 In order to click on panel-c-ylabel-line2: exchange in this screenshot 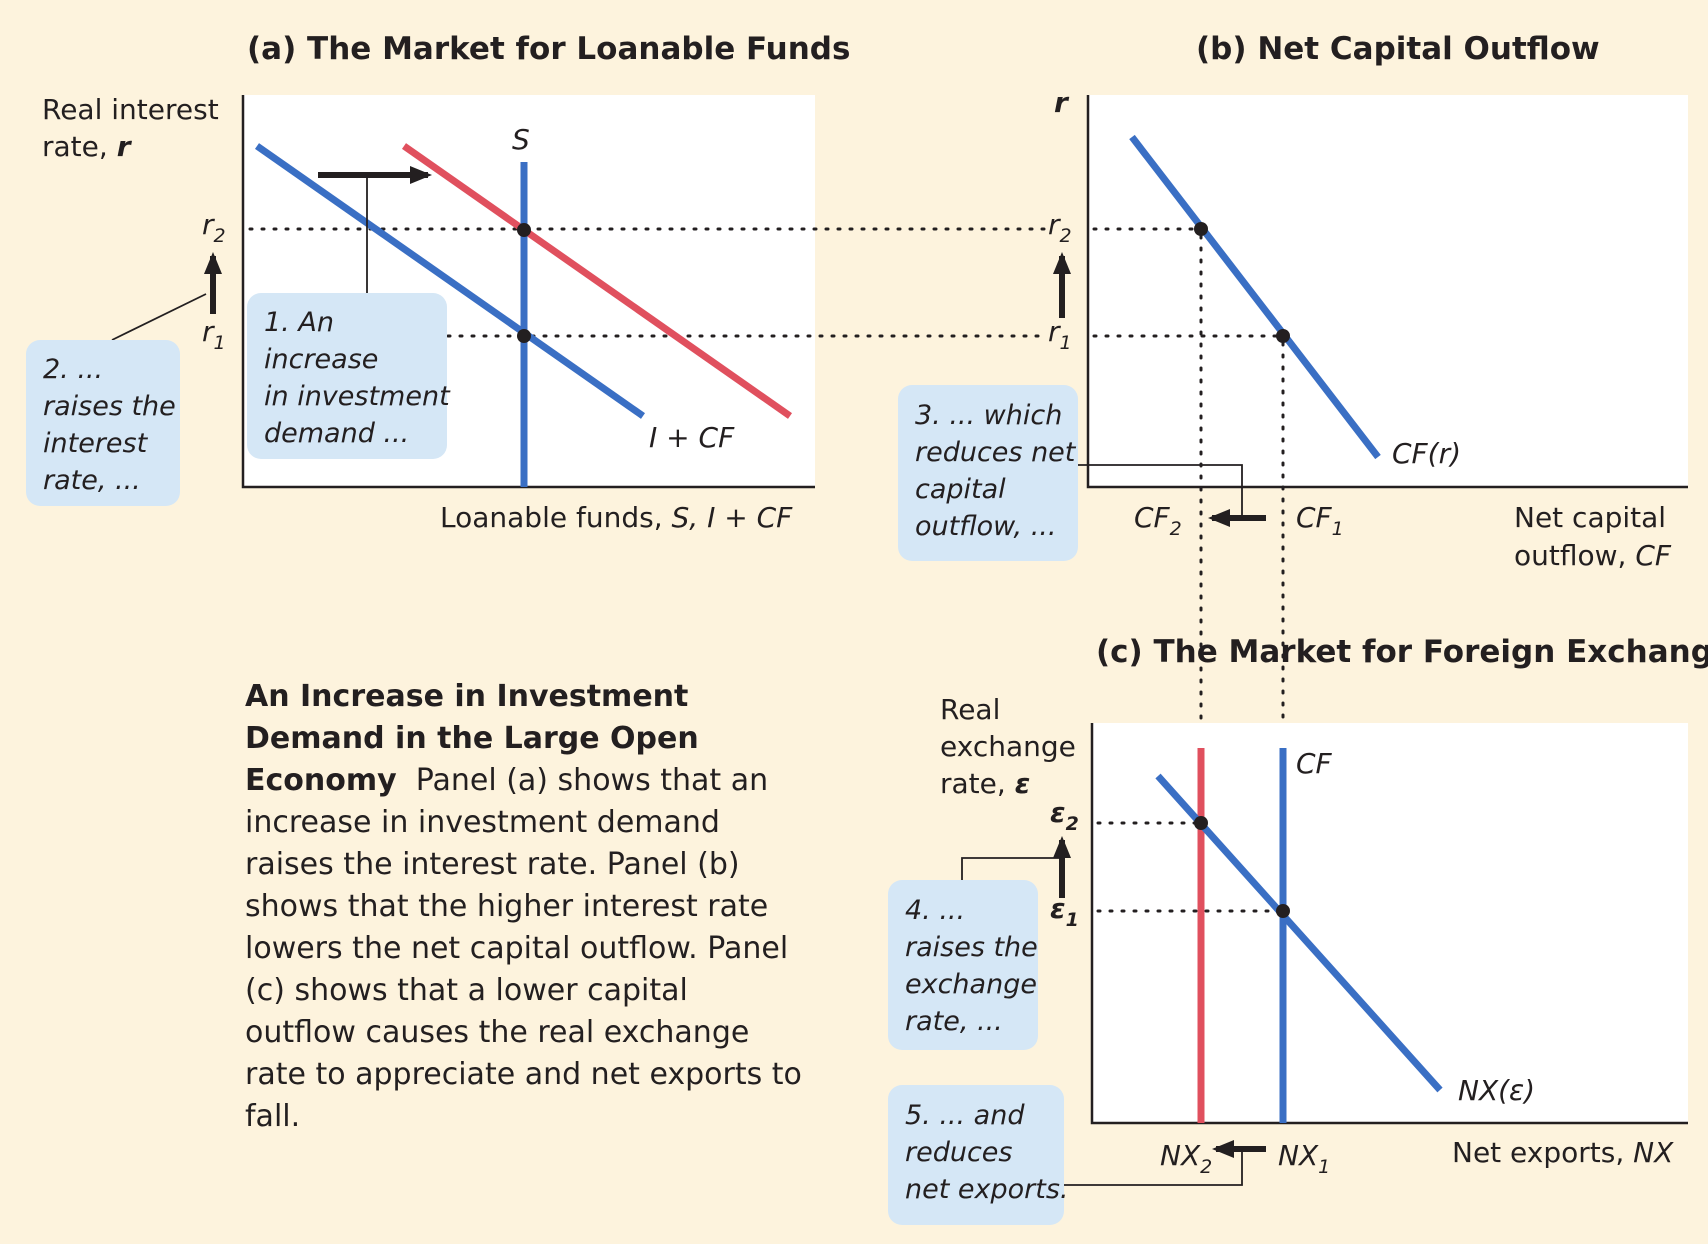, I will do `click(1008, 746)`.